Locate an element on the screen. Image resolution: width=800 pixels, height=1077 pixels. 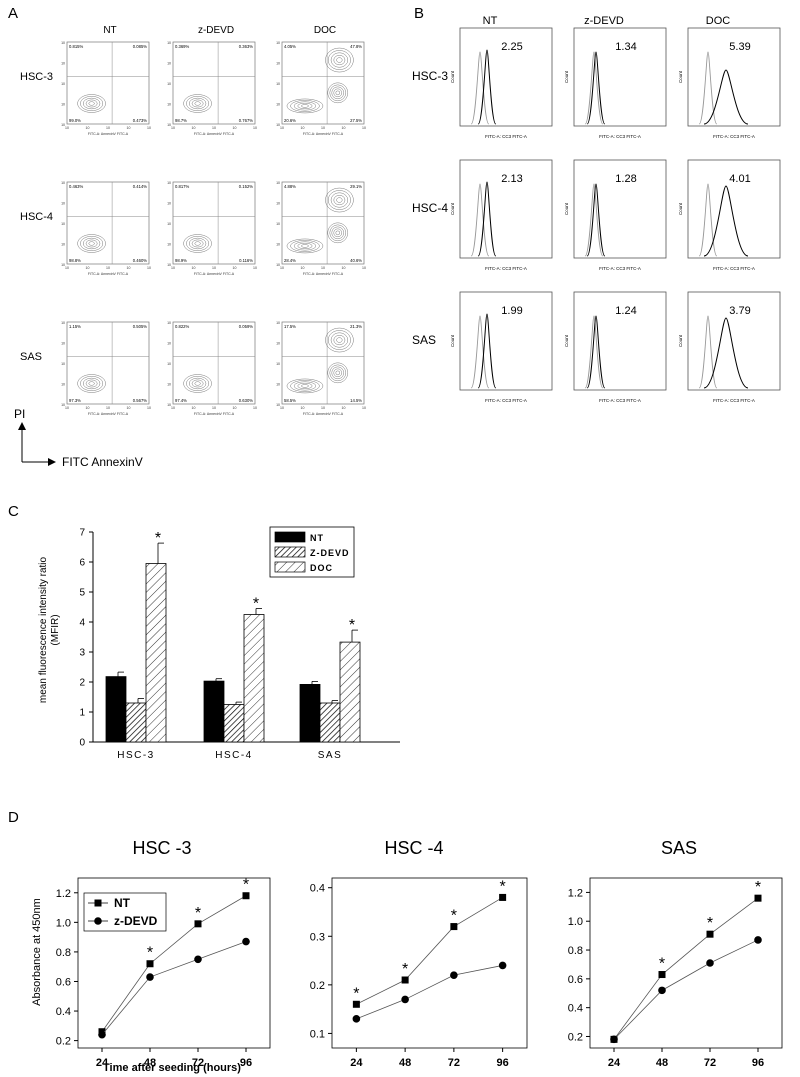
quadrant-lr: 0.460% is located at coordinates (140, 260).